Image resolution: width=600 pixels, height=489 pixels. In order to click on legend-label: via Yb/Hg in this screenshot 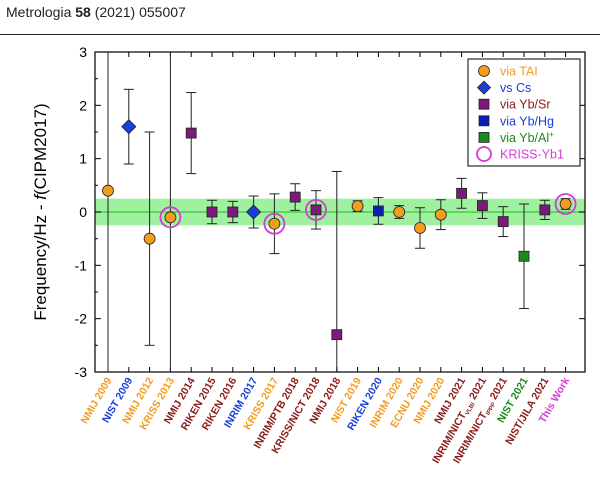, I will do `click(527, 121)`.